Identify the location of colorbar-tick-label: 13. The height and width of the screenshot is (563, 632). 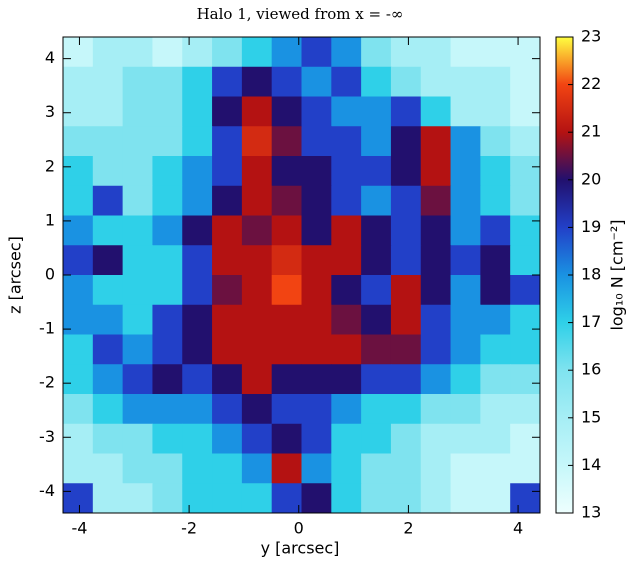
(591, 512).